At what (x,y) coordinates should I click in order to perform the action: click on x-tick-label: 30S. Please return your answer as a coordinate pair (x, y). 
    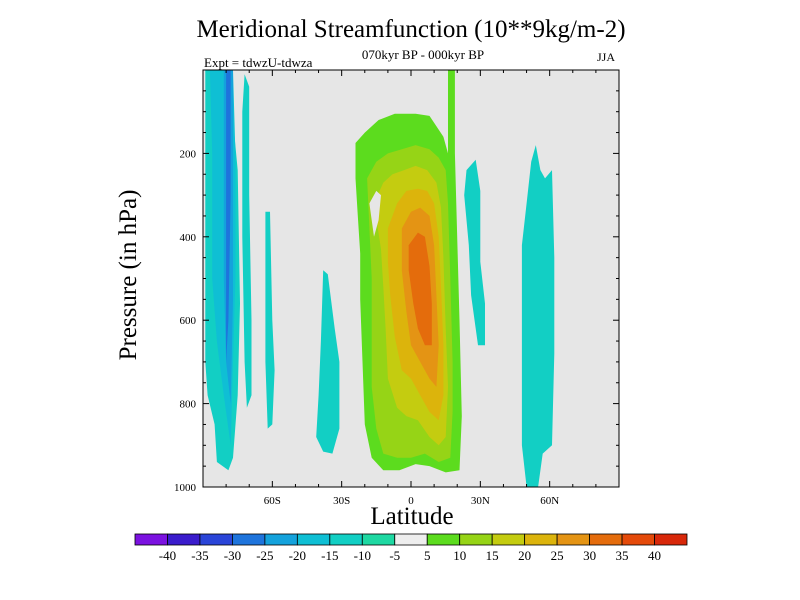
    Looking at the image, I should click on (341, 501).